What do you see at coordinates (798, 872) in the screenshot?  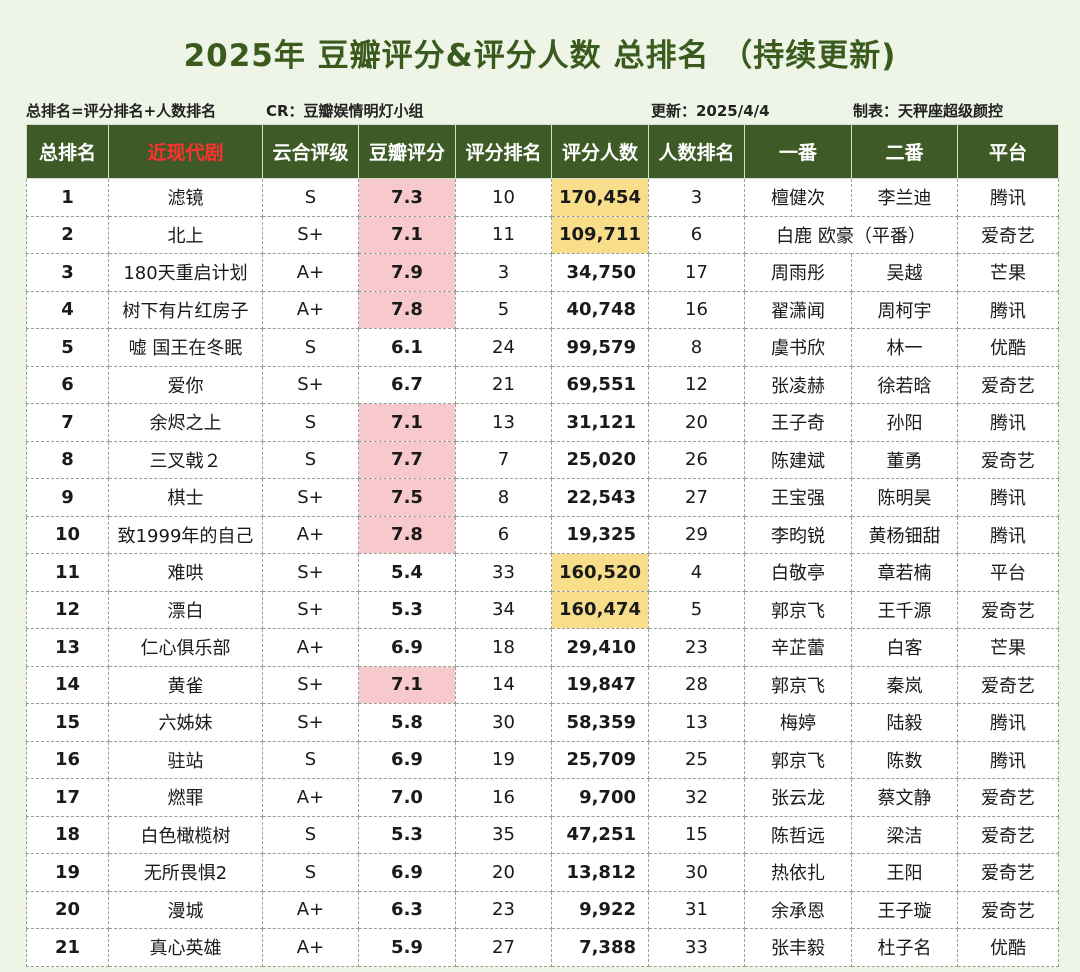 I see `lead-1-cell: 热依扎` at bounding box center [798, 872].